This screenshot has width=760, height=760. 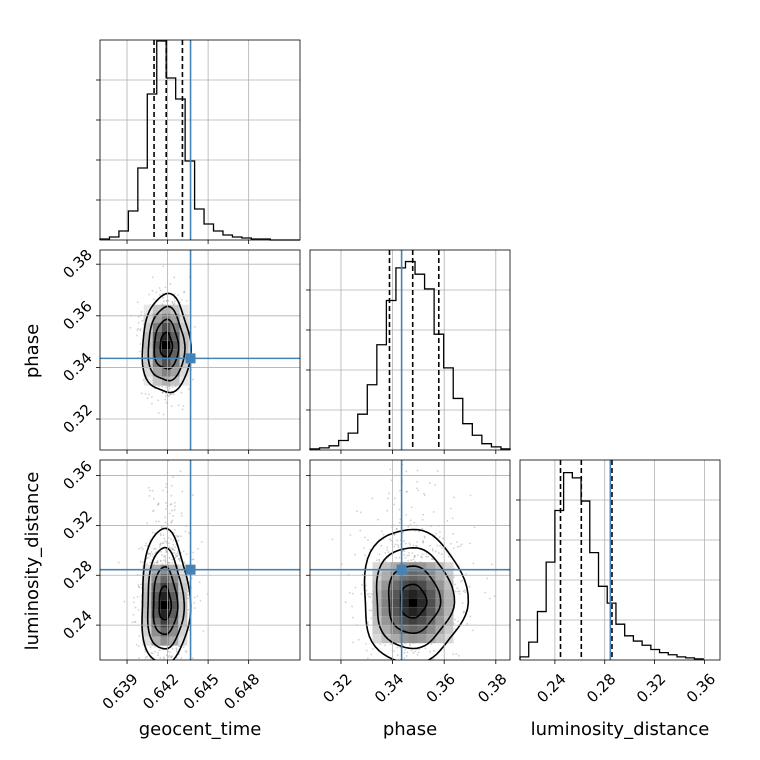 I want to click on xlabel-luminosity-distance: luminosity_distance, so click(x=620, y=729).